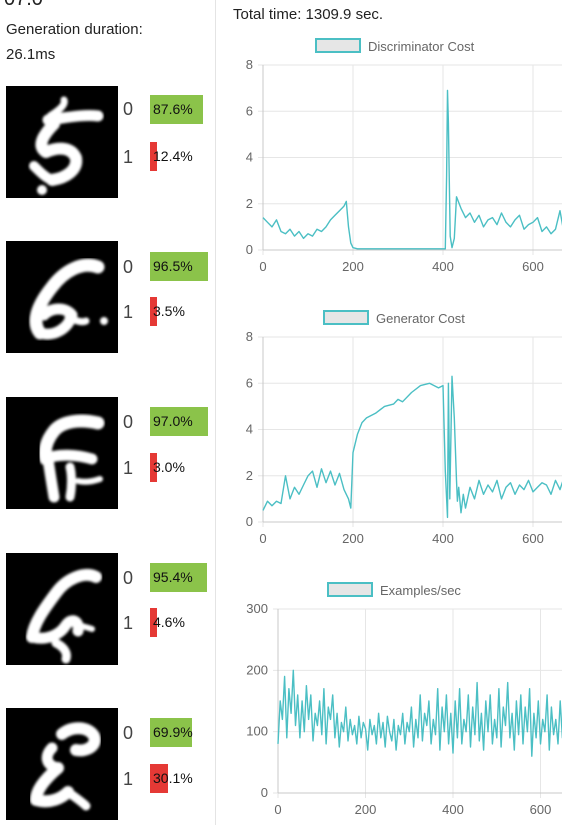  Describe the element at coordinates (169, 311) in the screenshot. I see `probability-text: 3.5%` at that location.